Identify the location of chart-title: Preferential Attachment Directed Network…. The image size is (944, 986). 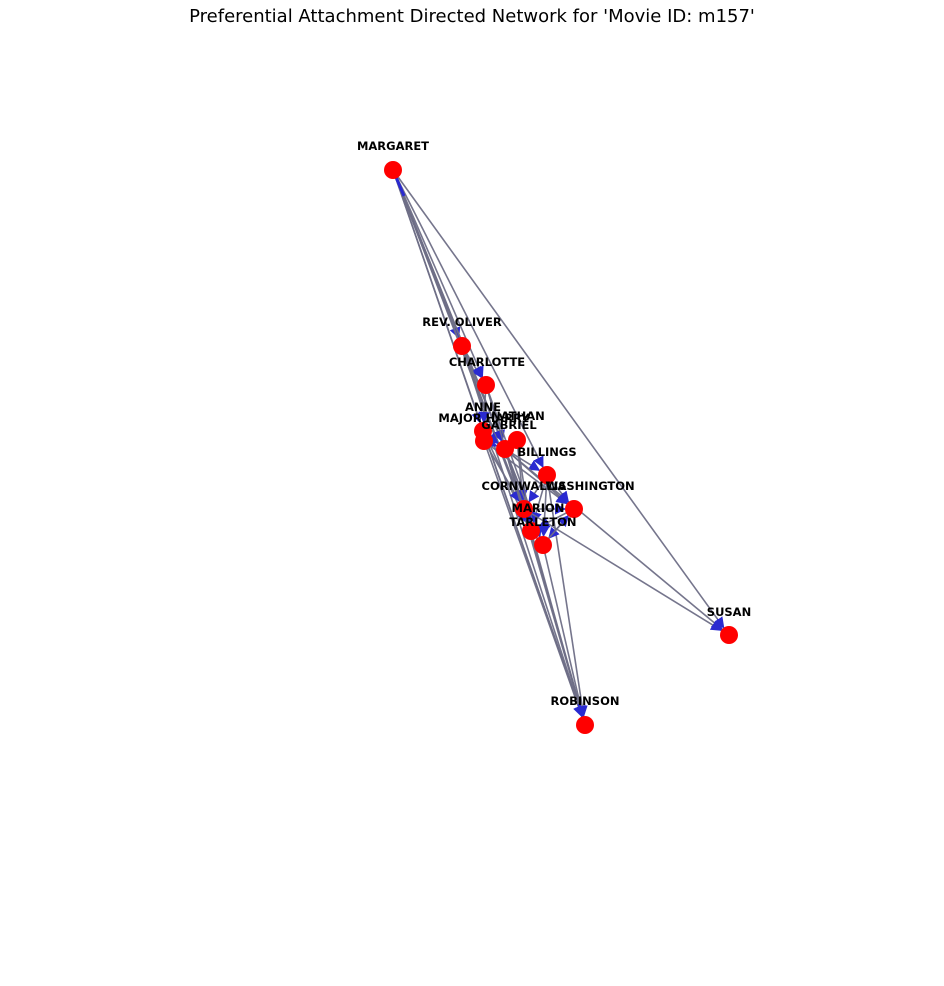
(472, 16).